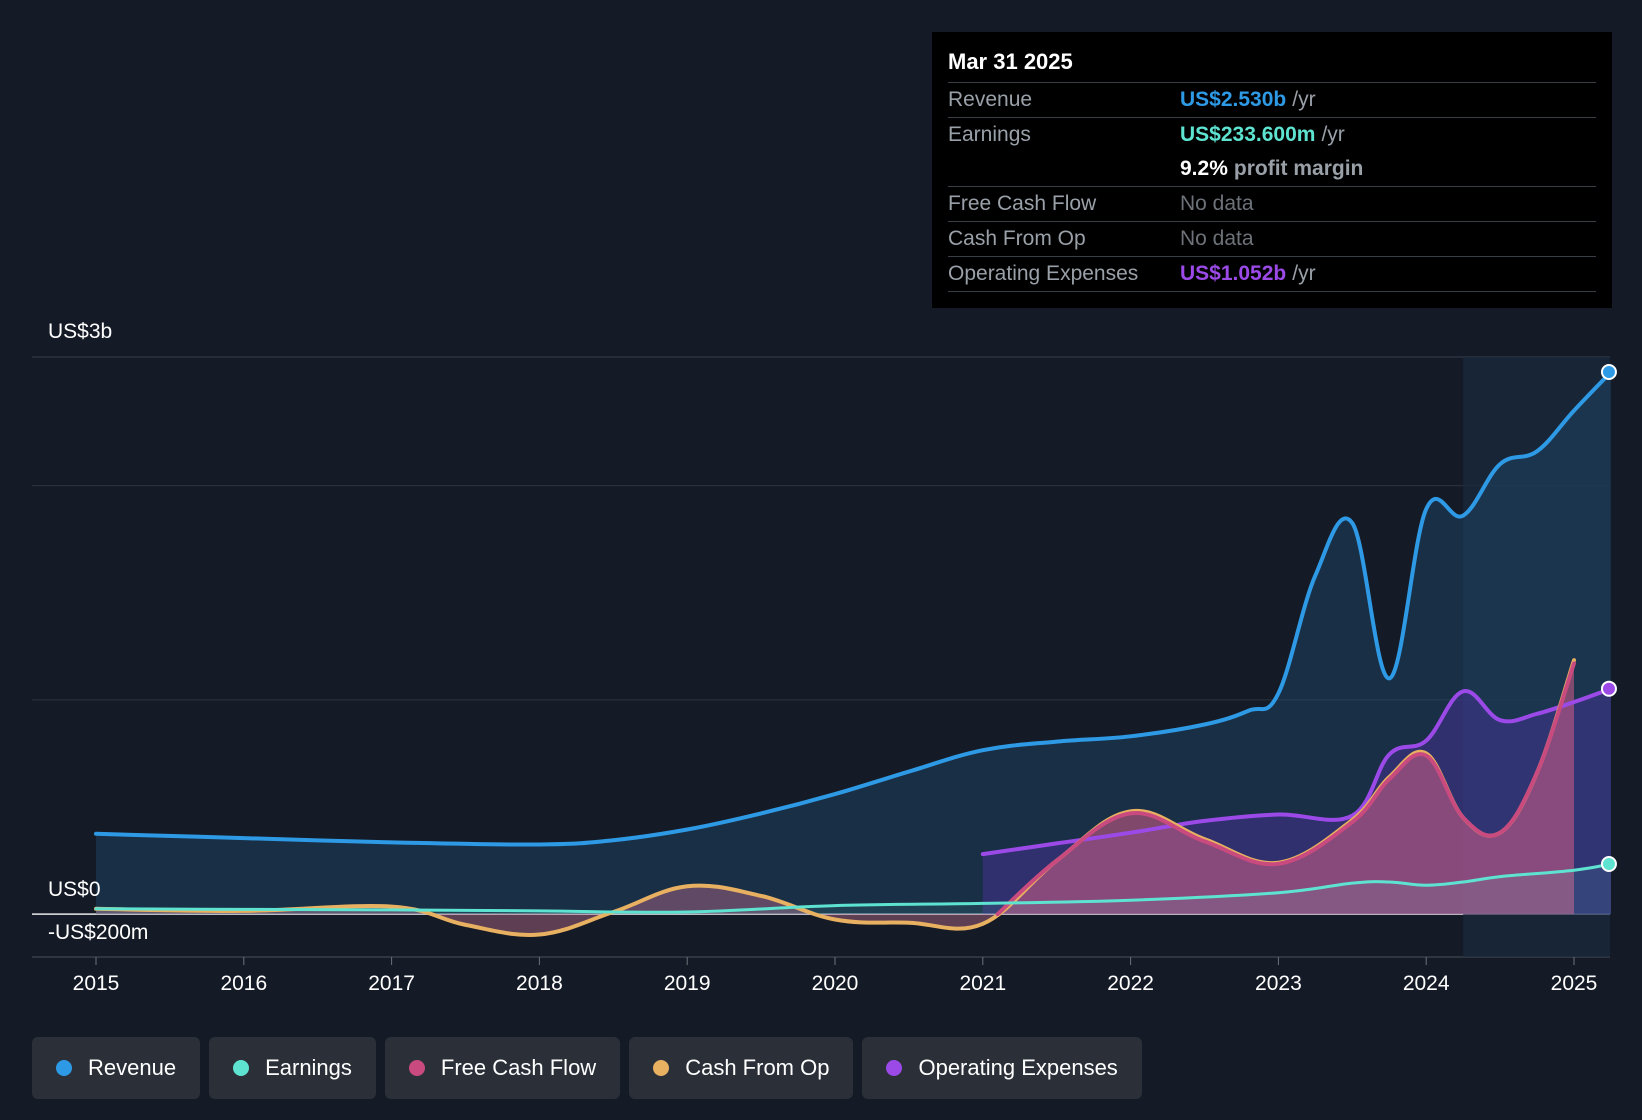  What do you see at coordinates (132, 1067) in the screenshot?
I see `legend-label-revenue: Revenue` at bounding box center [132, 1067].